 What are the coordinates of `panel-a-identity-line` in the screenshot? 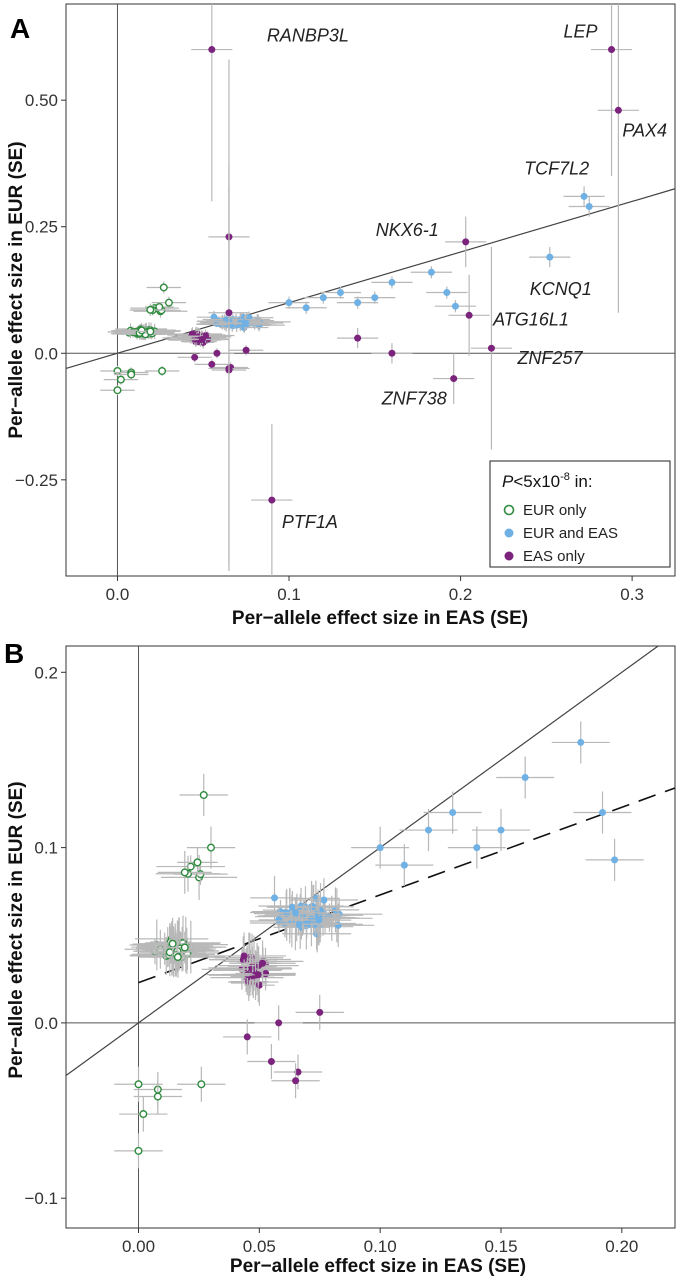 It's located at (370, 279).